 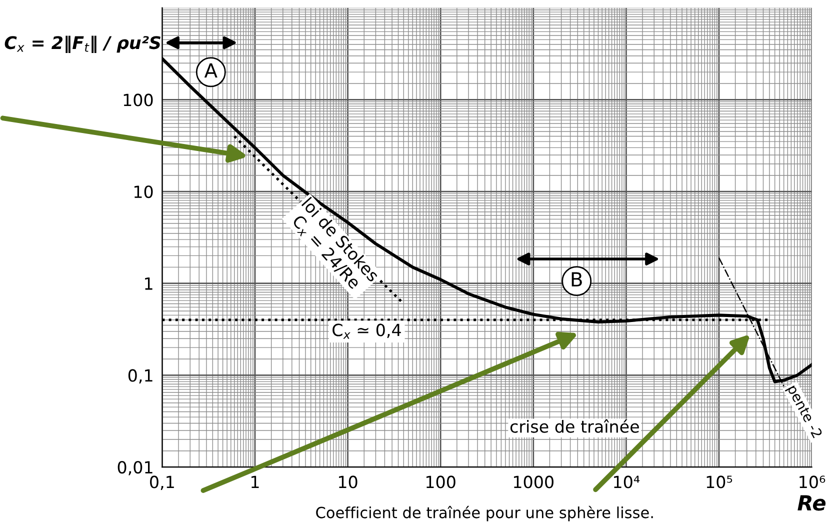 What do you see at coordinates (82, 45) in the screenshot?
I see `y-axis-title: C$_{x}$ = 2‖F$_{t}$‖ / ρu²S` at bounding box center [82, 45].